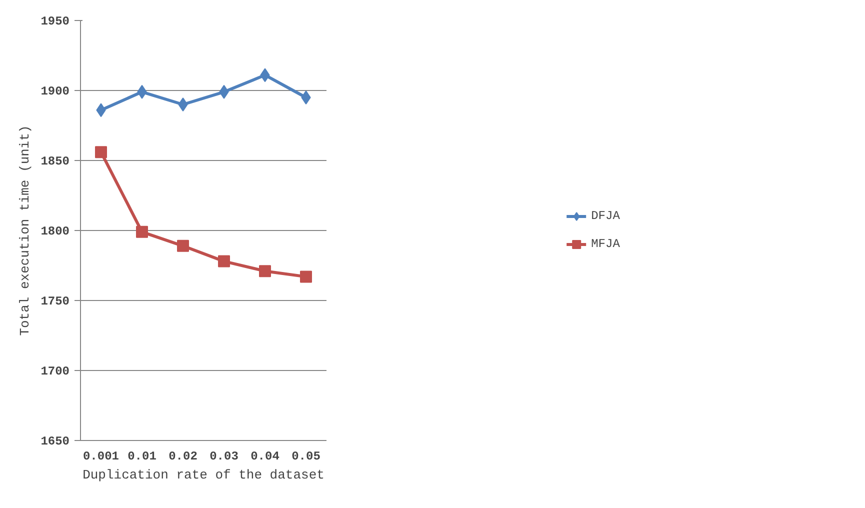  What do you see at coordinates (25, 230) in the screenshot?
I see `y-axis-title: Total execution time (unit)` at bounding box center [25, 230].